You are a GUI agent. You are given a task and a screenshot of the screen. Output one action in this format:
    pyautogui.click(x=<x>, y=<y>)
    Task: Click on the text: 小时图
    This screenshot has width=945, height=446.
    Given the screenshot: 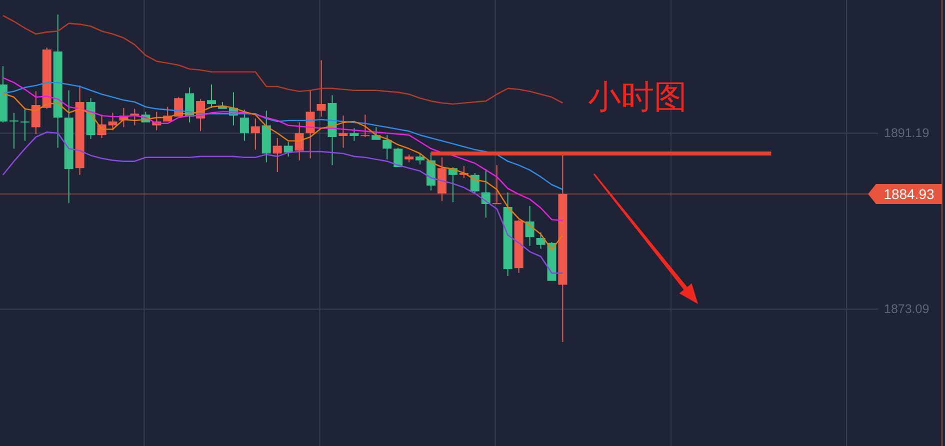 What is the action you would take?
    pyautogui.click(x=637, y=96)
    